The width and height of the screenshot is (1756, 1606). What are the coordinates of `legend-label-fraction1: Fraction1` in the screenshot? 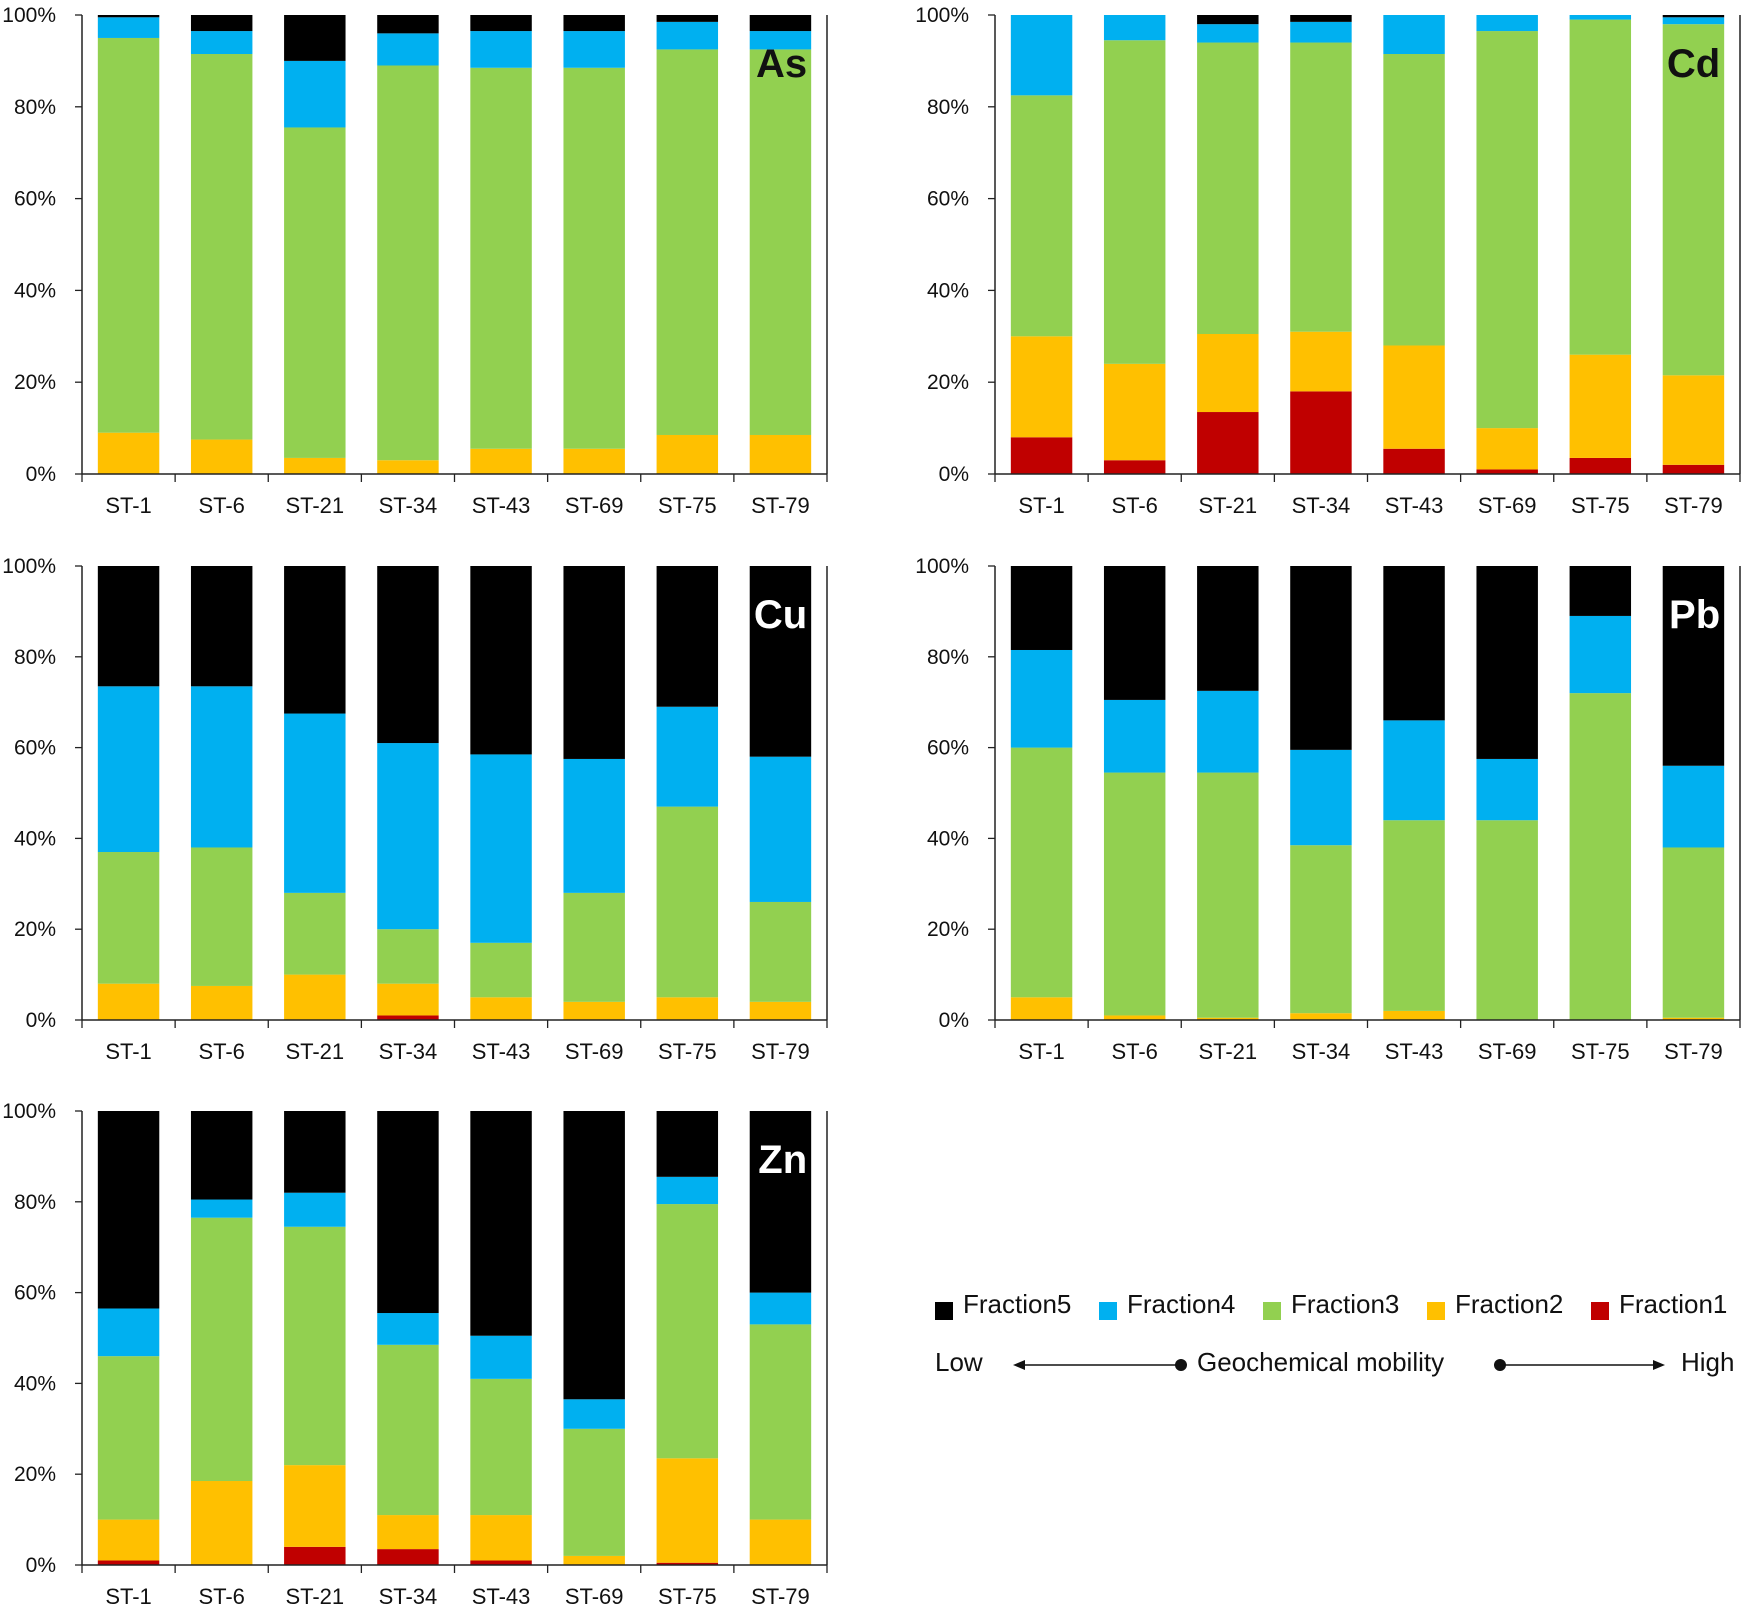 It's located at (1673, 1304).